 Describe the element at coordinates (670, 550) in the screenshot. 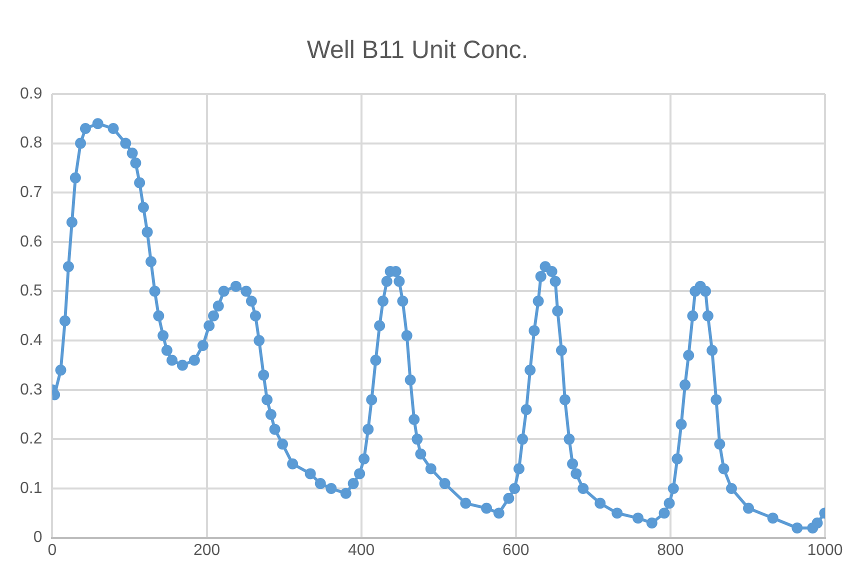

I see `x-tick-label: 800` at that location.